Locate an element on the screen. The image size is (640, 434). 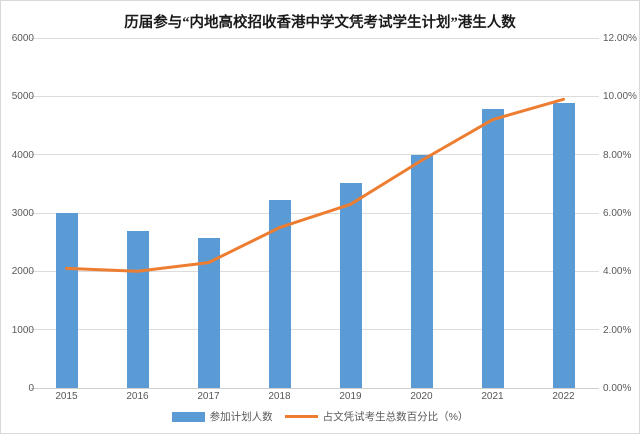
bar-series-label: 参加计划人数 is located at coordinates (241, 417).